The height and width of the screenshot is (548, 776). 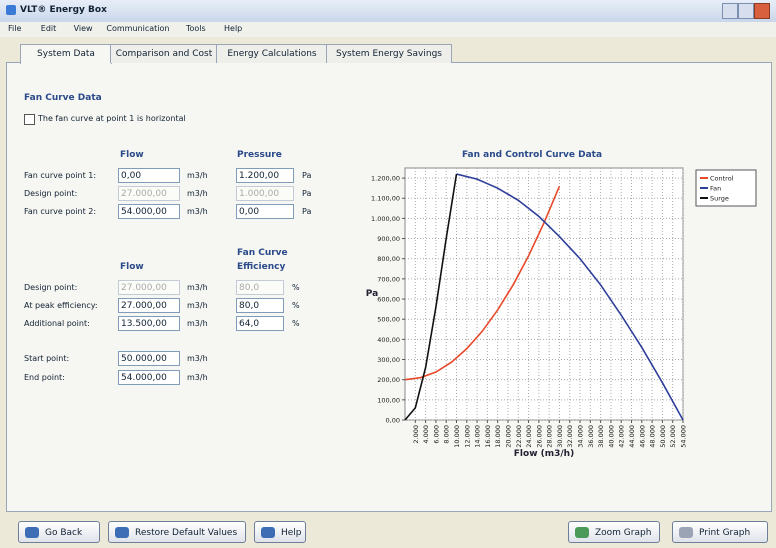 What do you see at coordinates (44, 377) in the screenshot?
I see `field-label: End point:` at bounding box center [44, 377].